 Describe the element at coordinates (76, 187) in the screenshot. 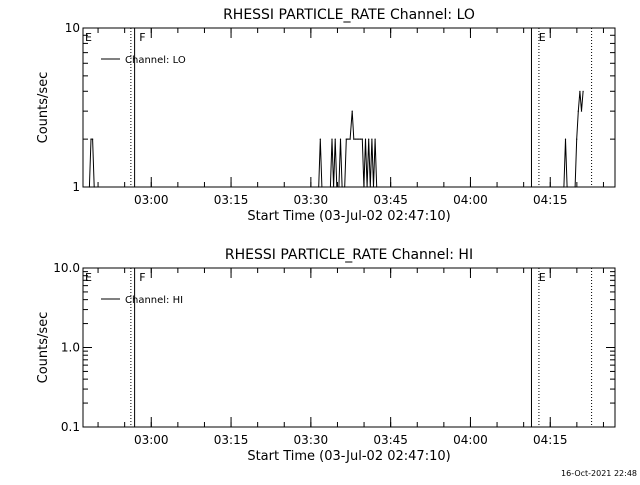

I see `y-tick-label: 1` at that location.